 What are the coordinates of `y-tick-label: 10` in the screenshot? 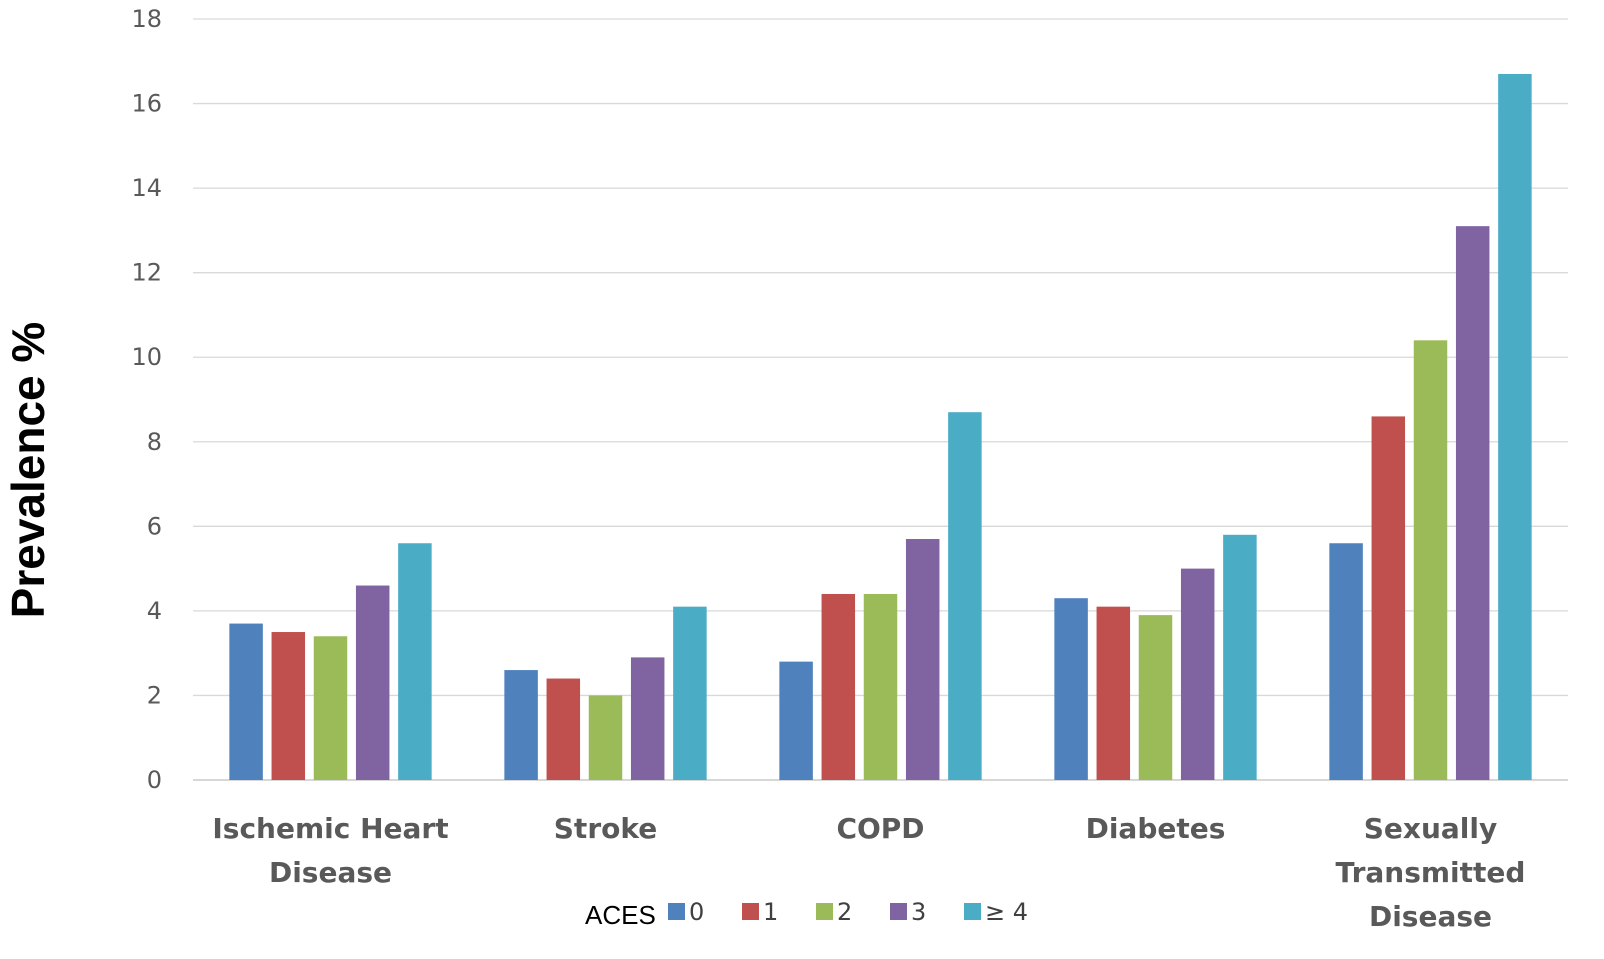 It's located at (146, 357).